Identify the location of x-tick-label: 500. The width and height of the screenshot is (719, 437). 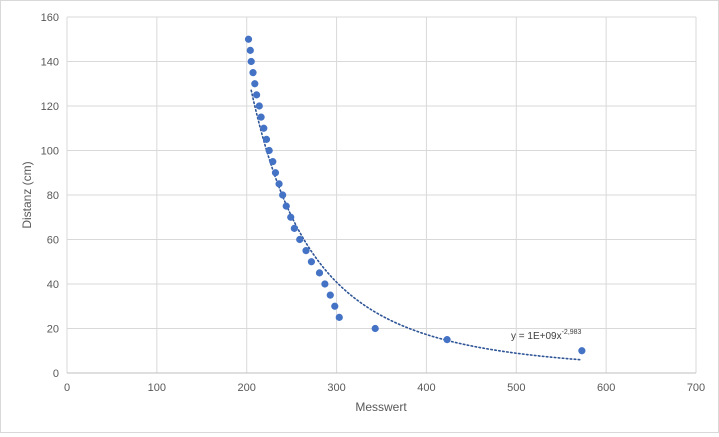
(516, 388).